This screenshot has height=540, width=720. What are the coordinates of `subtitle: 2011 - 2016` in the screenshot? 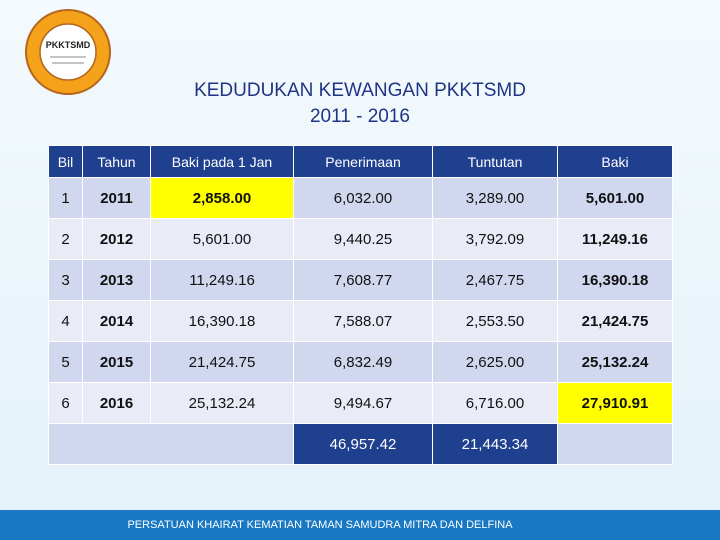 It's located at (359, 116).